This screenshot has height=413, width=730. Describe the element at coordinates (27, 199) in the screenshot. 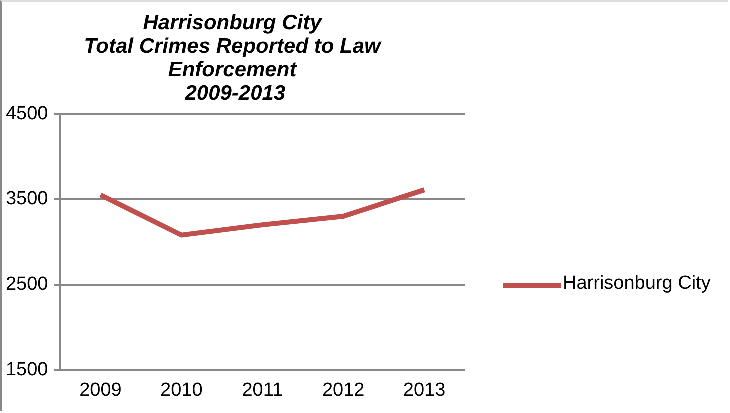

I see `y-tick-label: 3500` at that location.